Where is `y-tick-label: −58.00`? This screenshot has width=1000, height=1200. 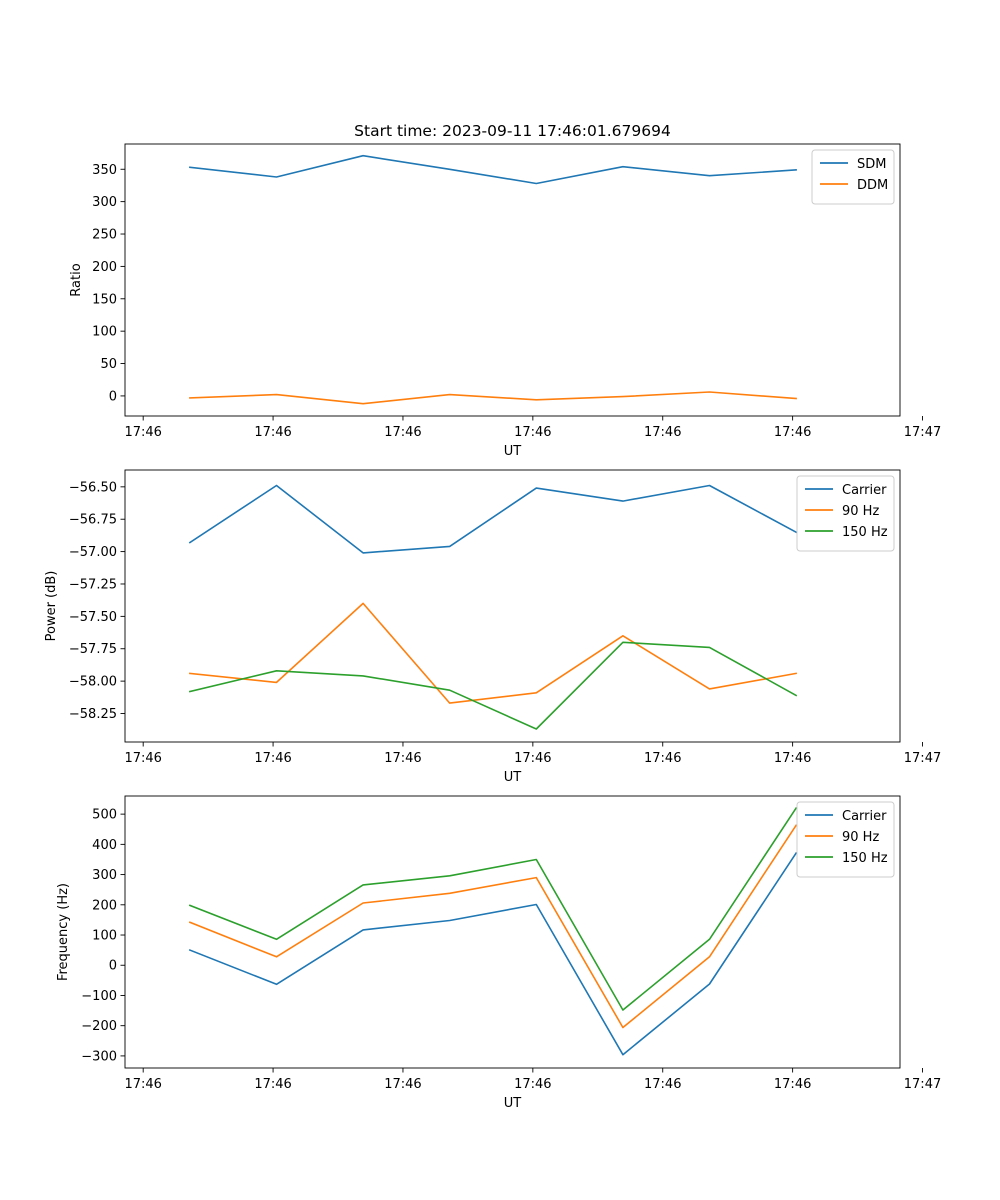 y-tick-label: −58.00 is located at coordinates (93, 682).